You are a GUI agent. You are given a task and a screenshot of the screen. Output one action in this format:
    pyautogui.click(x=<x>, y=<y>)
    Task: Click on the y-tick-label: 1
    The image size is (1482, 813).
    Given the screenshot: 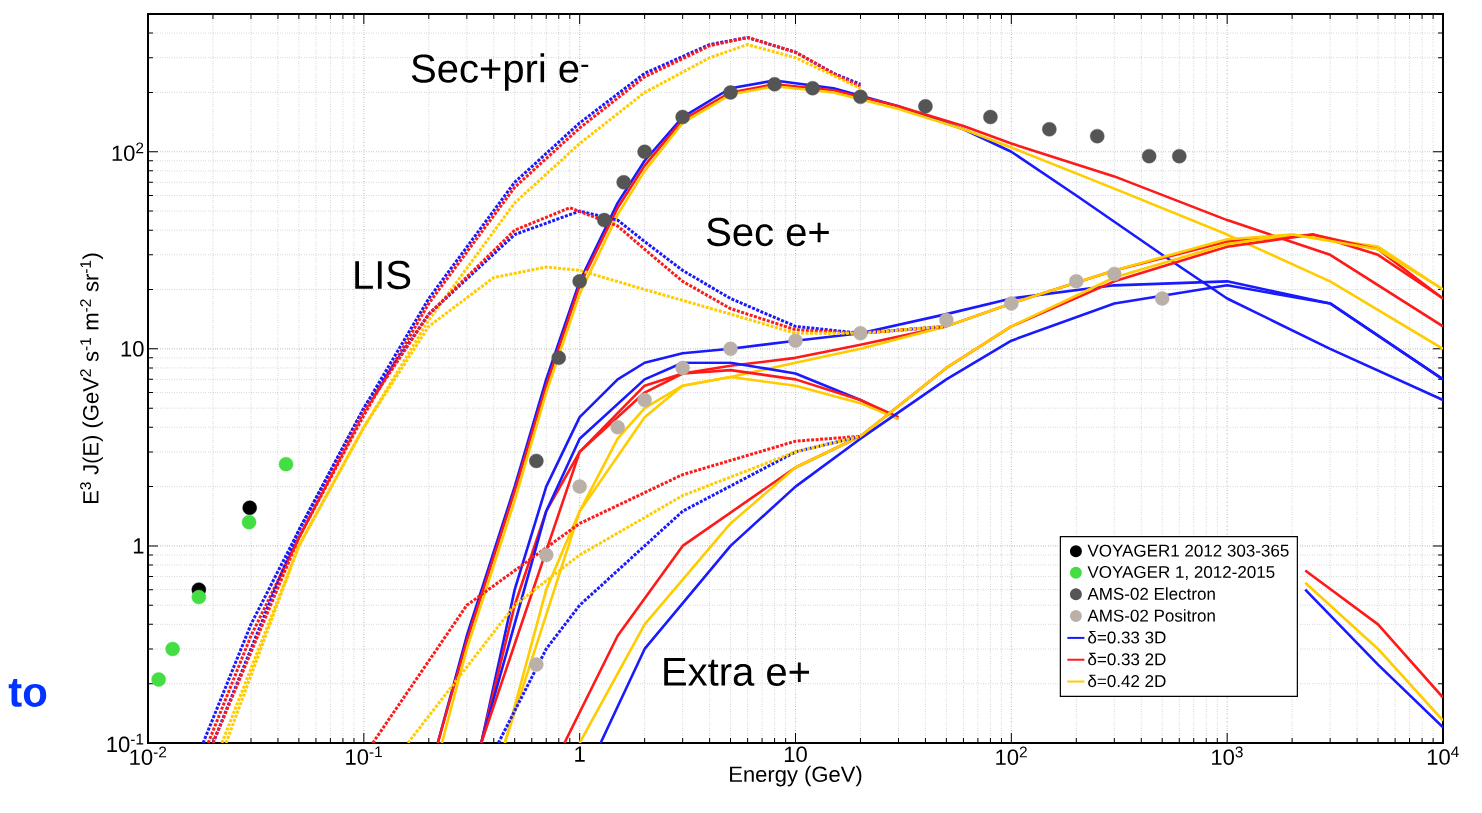 What is the action you would take?
    pyautogui.click(x=138, y=546)
    